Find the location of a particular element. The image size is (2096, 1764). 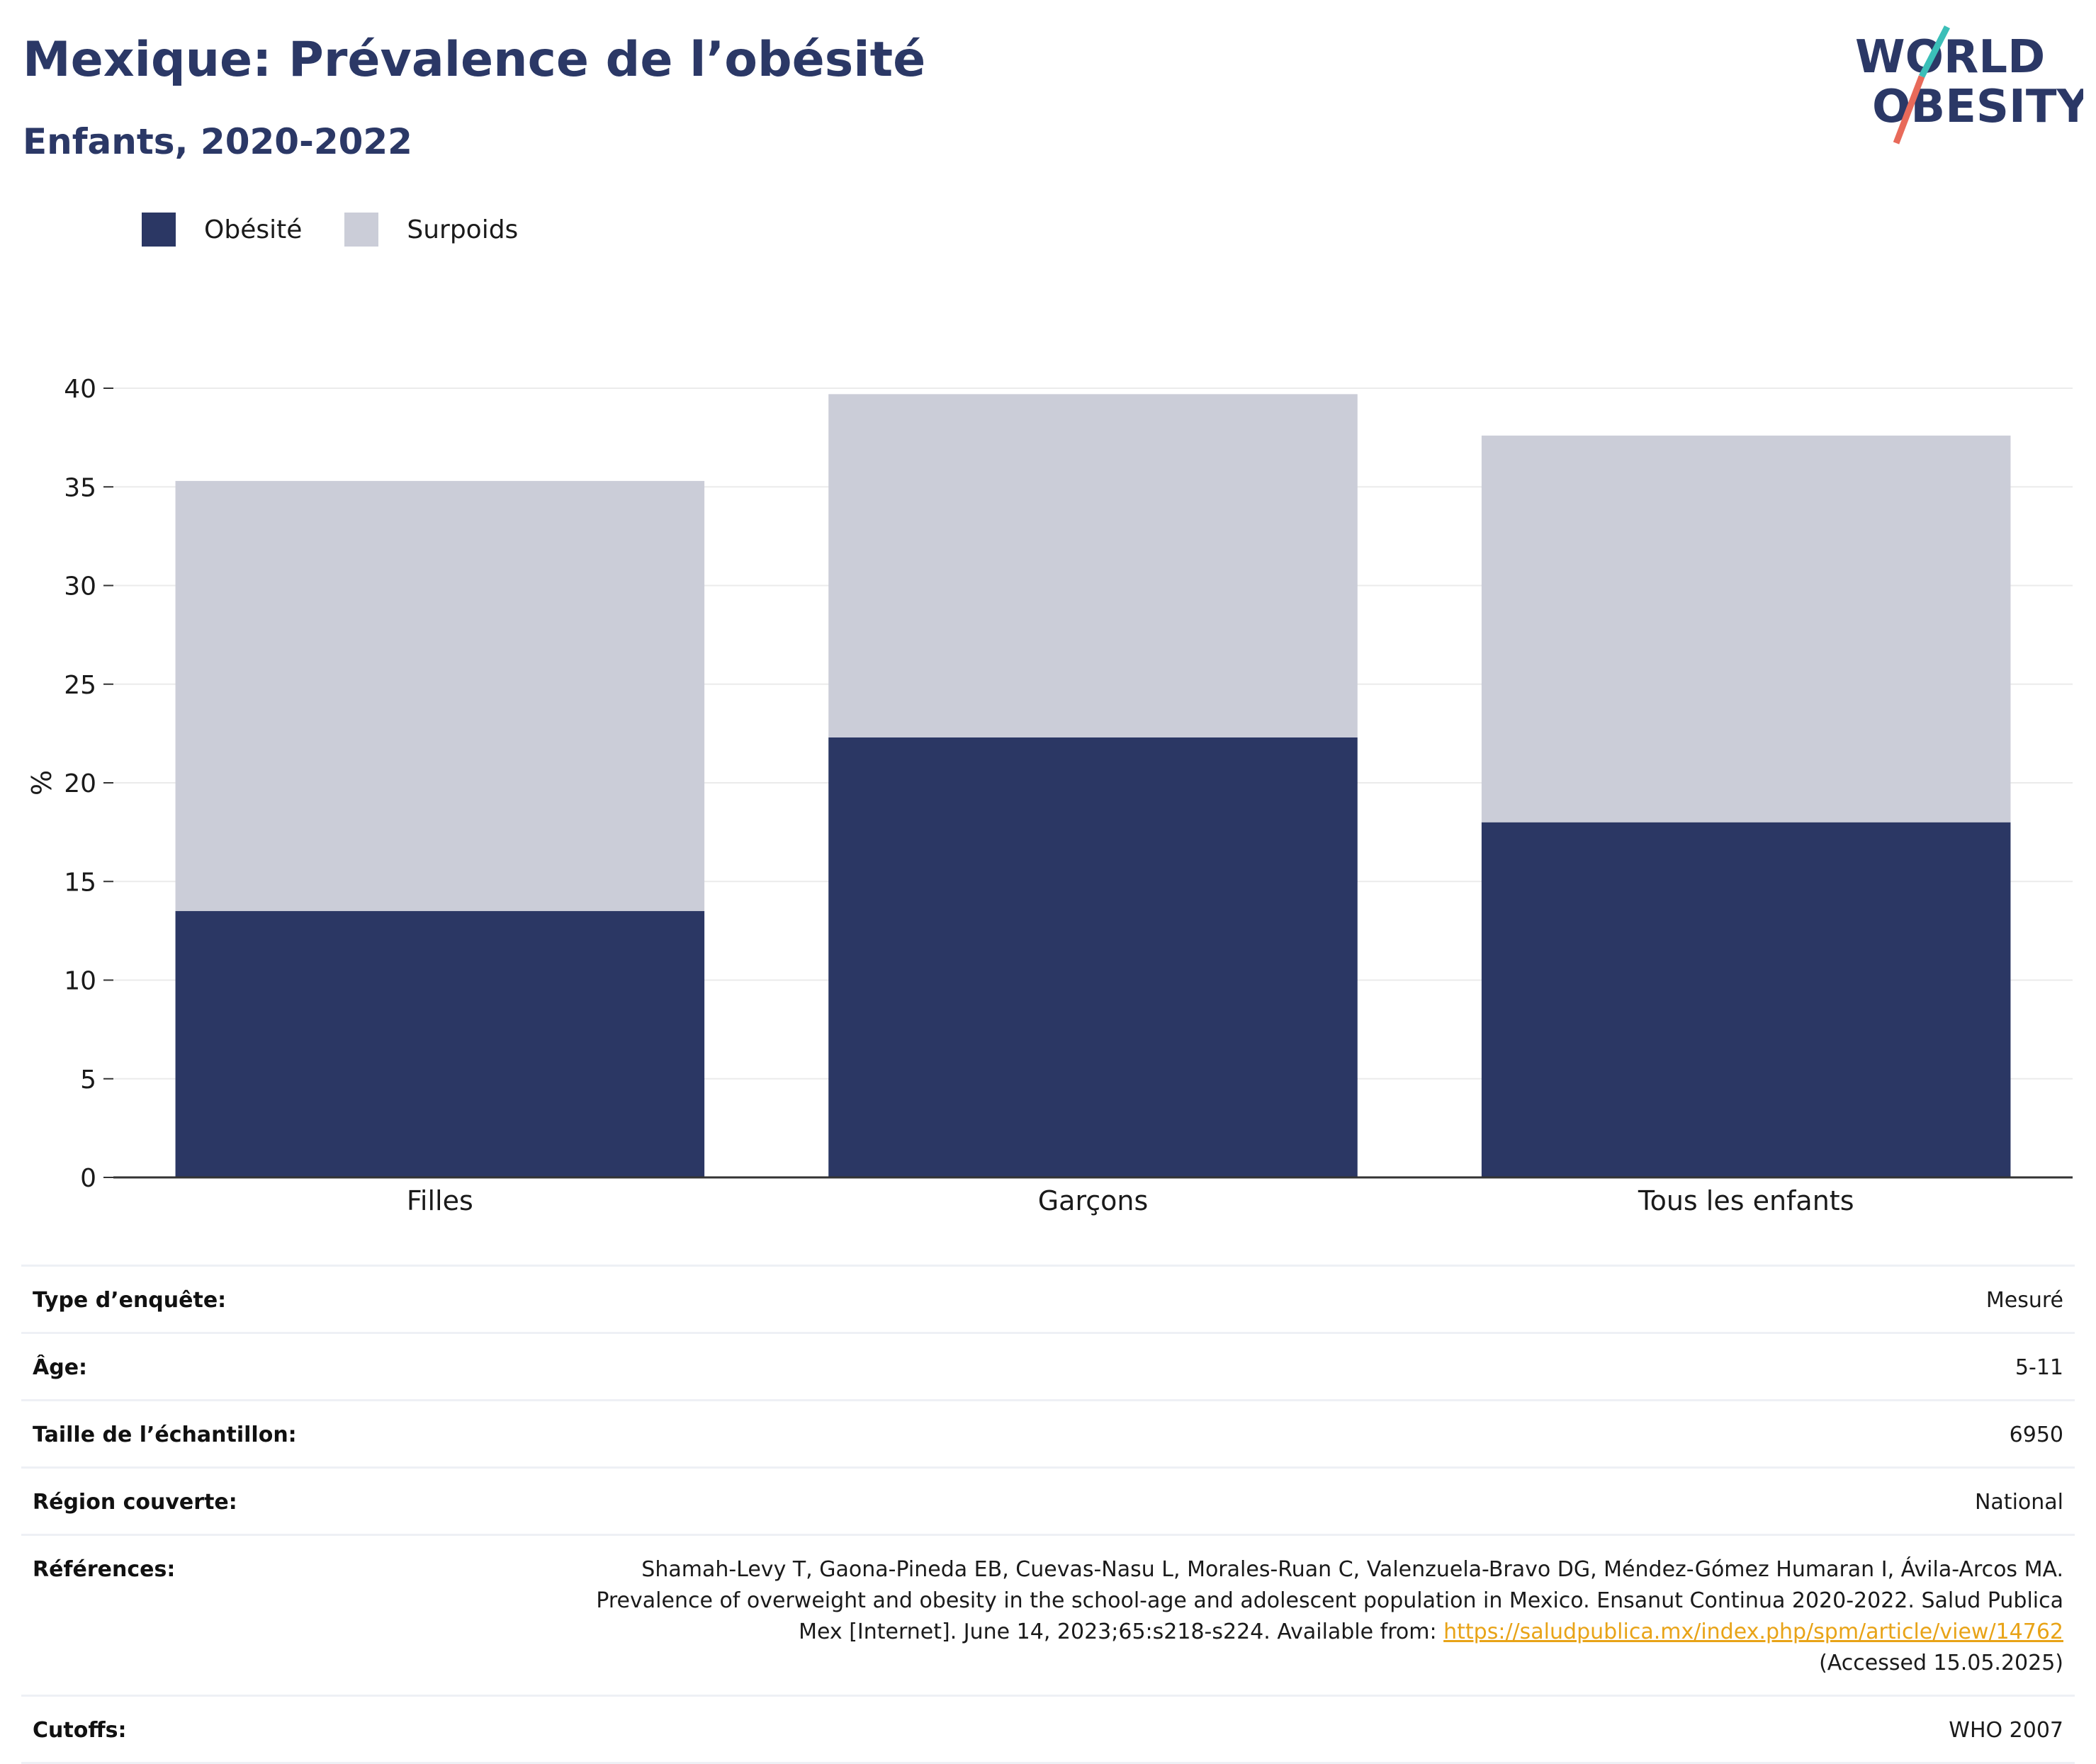

x-tick-label: Filles is located at coordinates (440, 1200).